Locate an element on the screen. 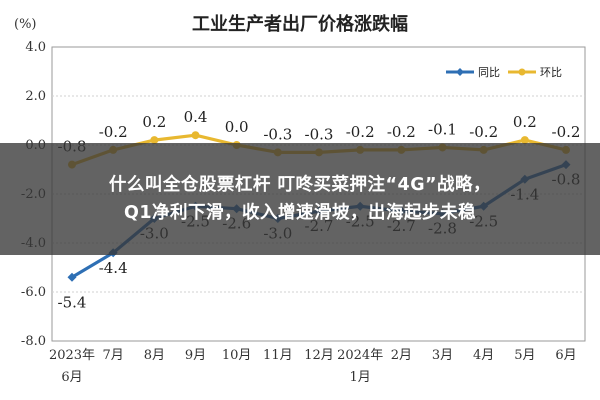 The image size is (600, 400). legend-mom-label: 环比 is located at coordinates (551, 72).